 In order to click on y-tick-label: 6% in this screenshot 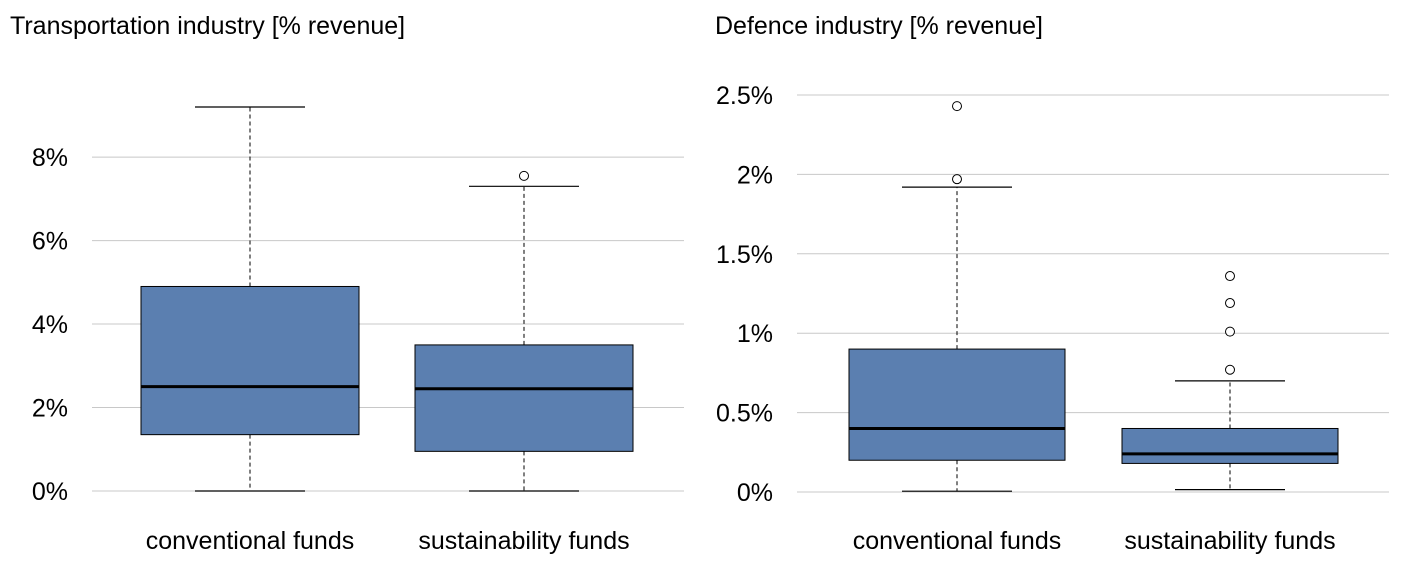, I will do `click(50, 242)`.